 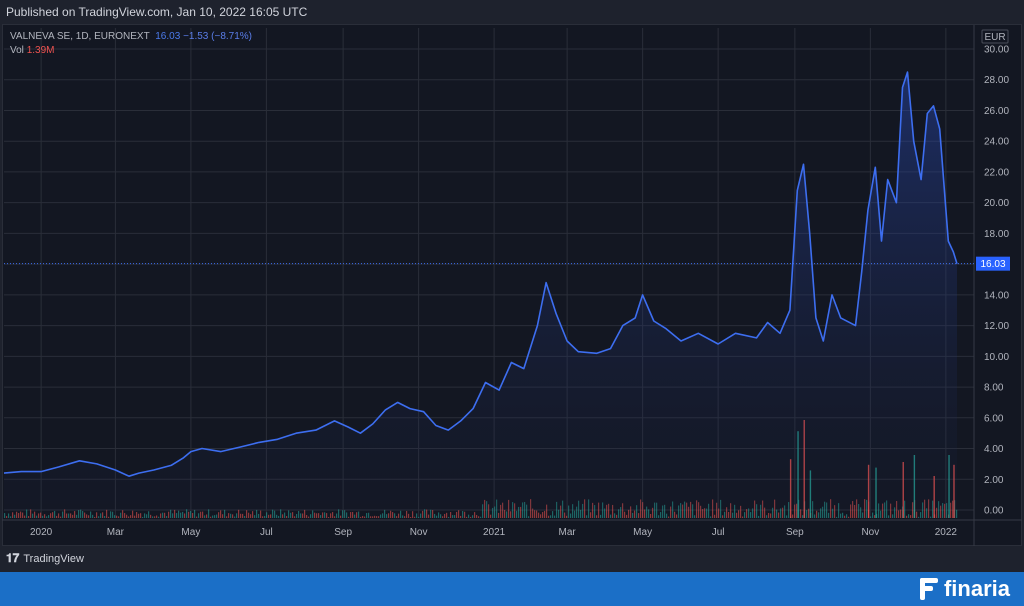 What do you see at coordinates (512, 559) in the screenshot?
I see `footer-bar: 𝟏𝟕 TradingView` at bounding box center [512, 559].